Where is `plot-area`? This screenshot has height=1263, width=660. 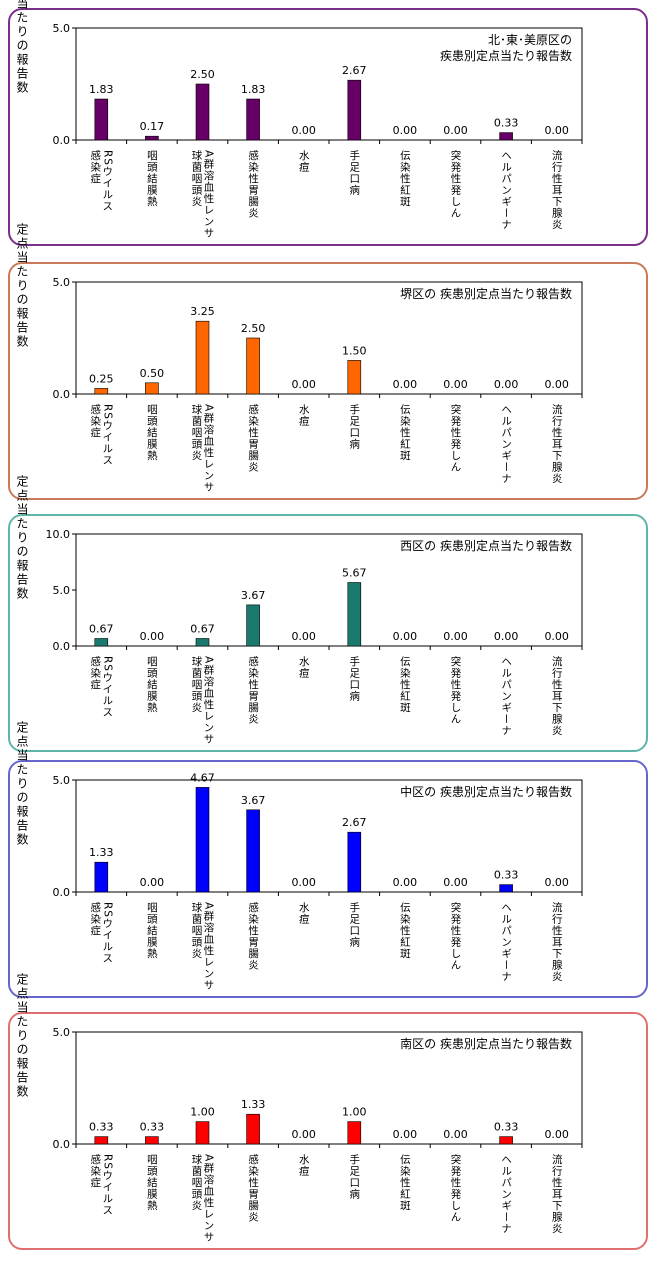 plot-area is located at coordinates (329, 338).